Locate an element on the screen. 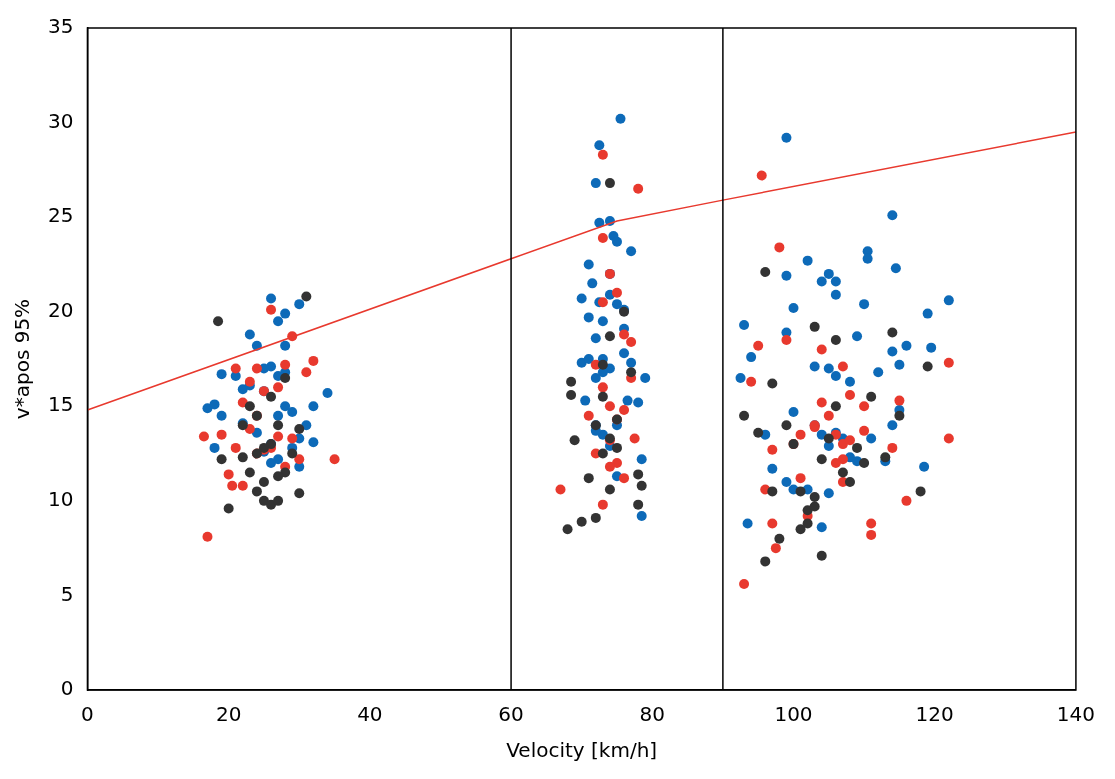  x-tick-label: 120 is located at coordinates (934, 714).